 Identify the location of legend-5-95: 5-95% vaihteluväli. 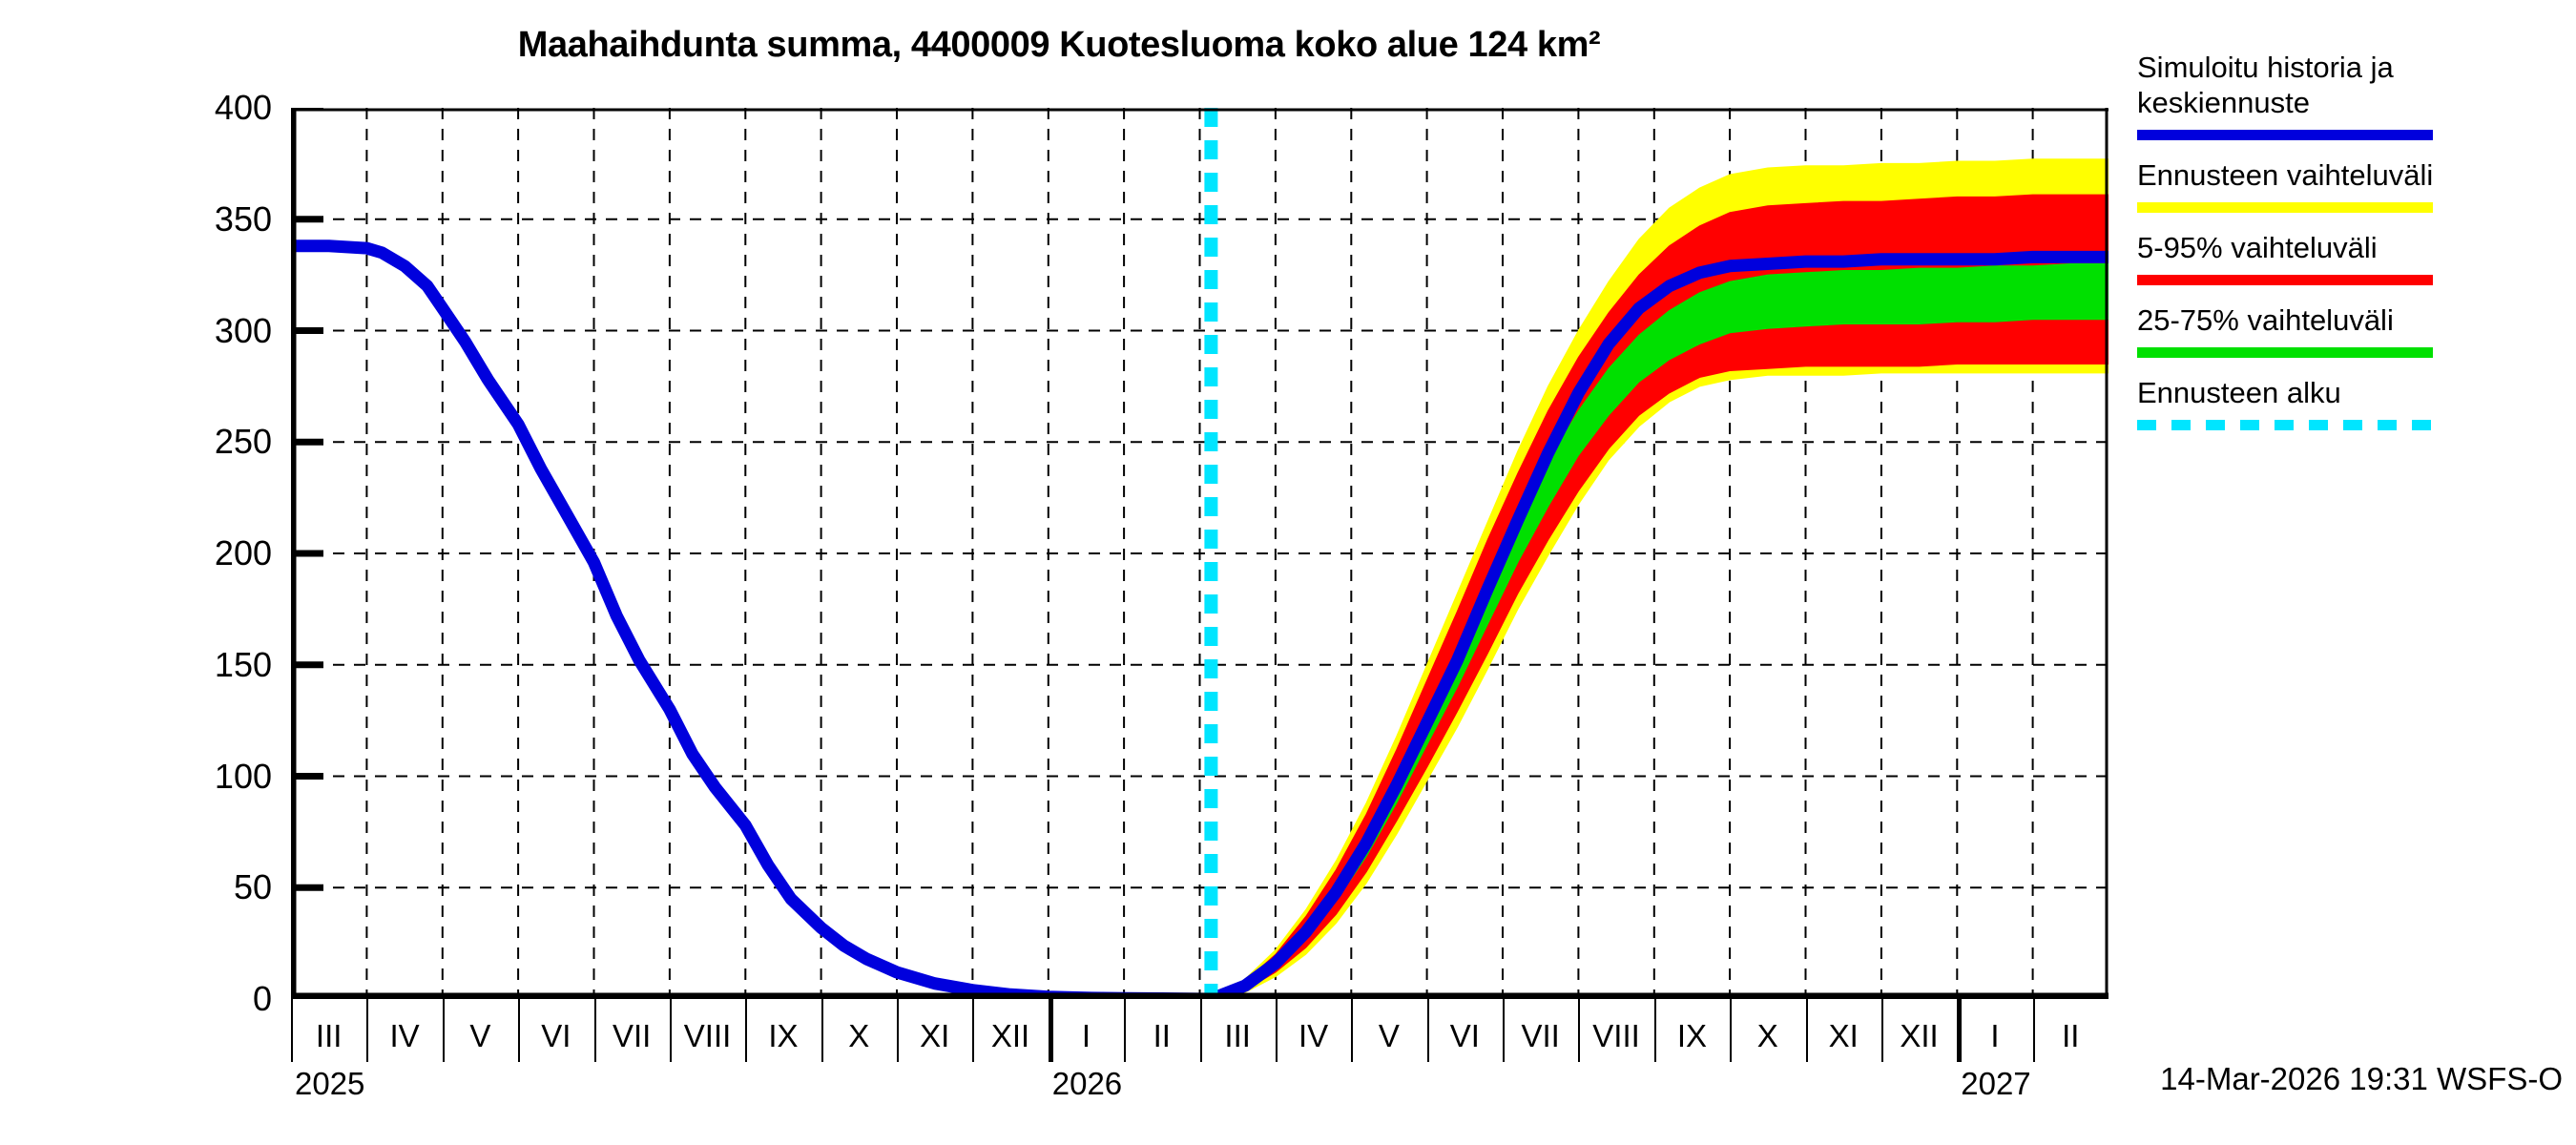
(2351, 257).